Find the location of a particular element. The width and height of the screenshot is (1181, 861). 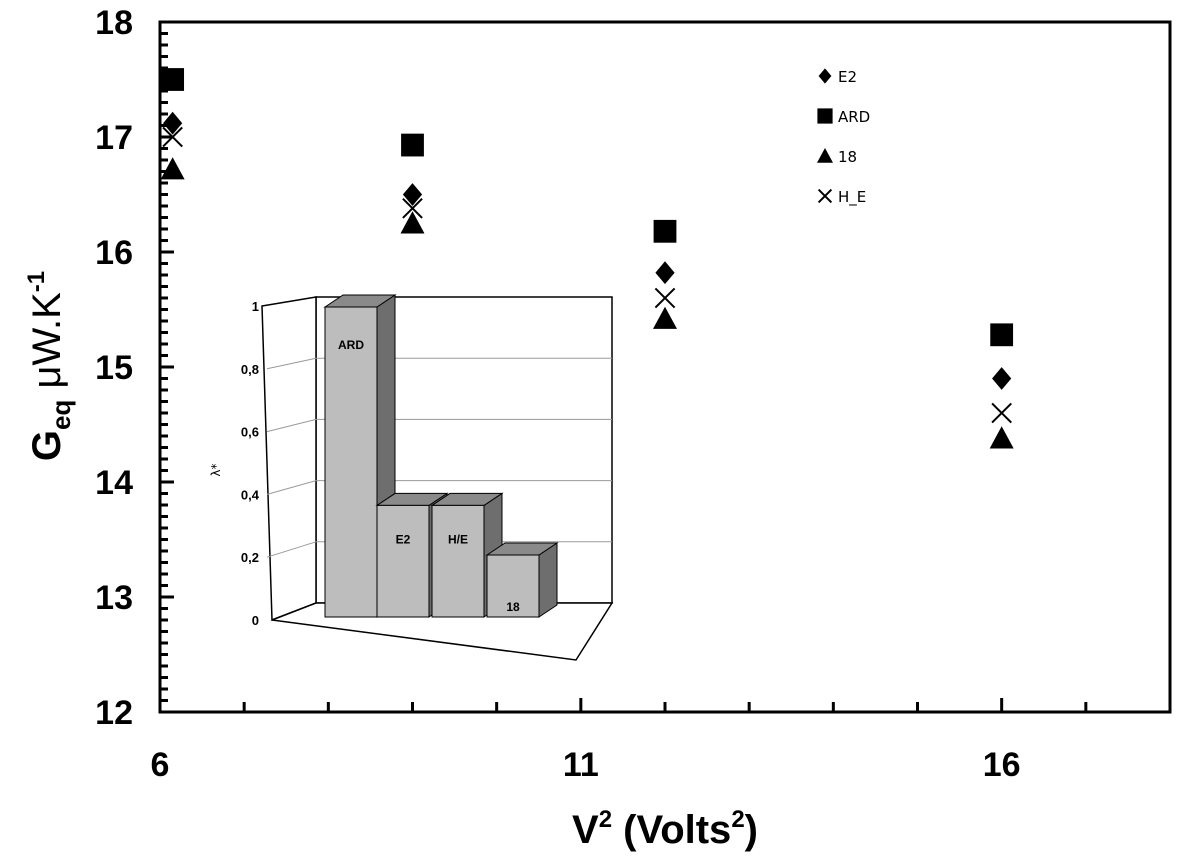

y-tick-label: 15 is located at coordinates (114, 368).